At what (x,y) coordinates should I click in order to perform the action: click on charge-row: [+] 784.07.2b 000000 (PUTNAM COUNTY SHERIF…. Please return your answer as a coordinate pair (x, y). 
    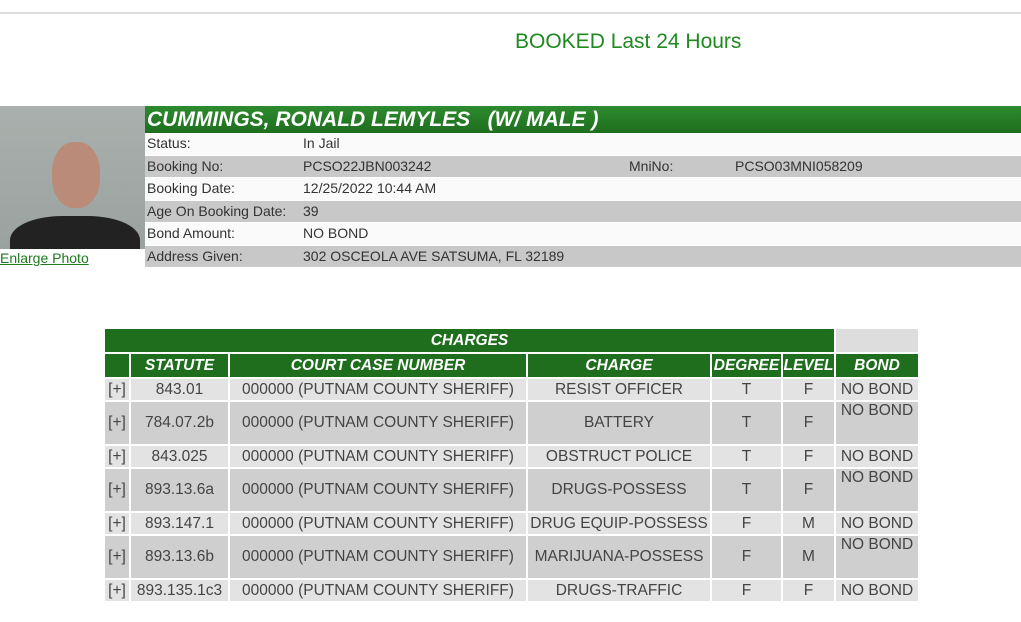
    Looking at the image, I should click on (511, 423).